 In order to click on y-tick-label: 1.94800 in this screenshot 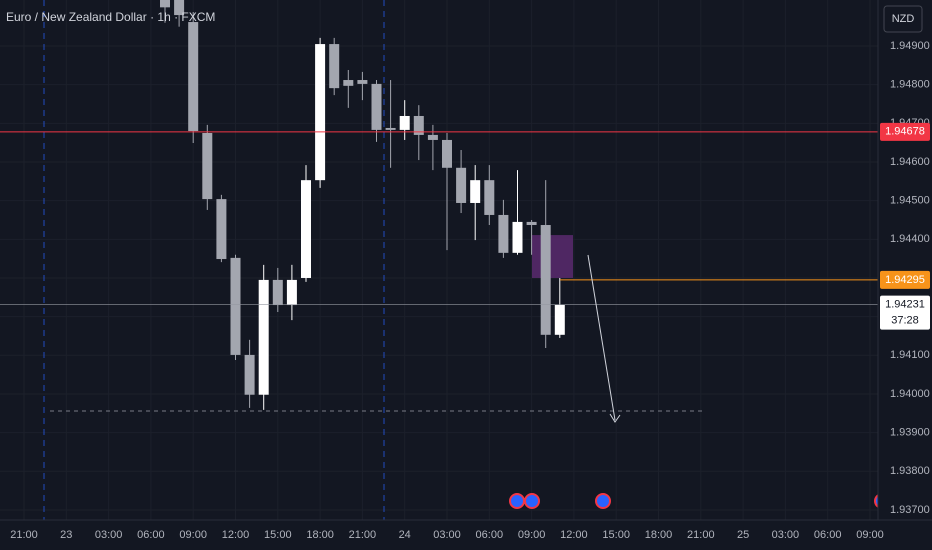, I will do `click(910, 85)`.